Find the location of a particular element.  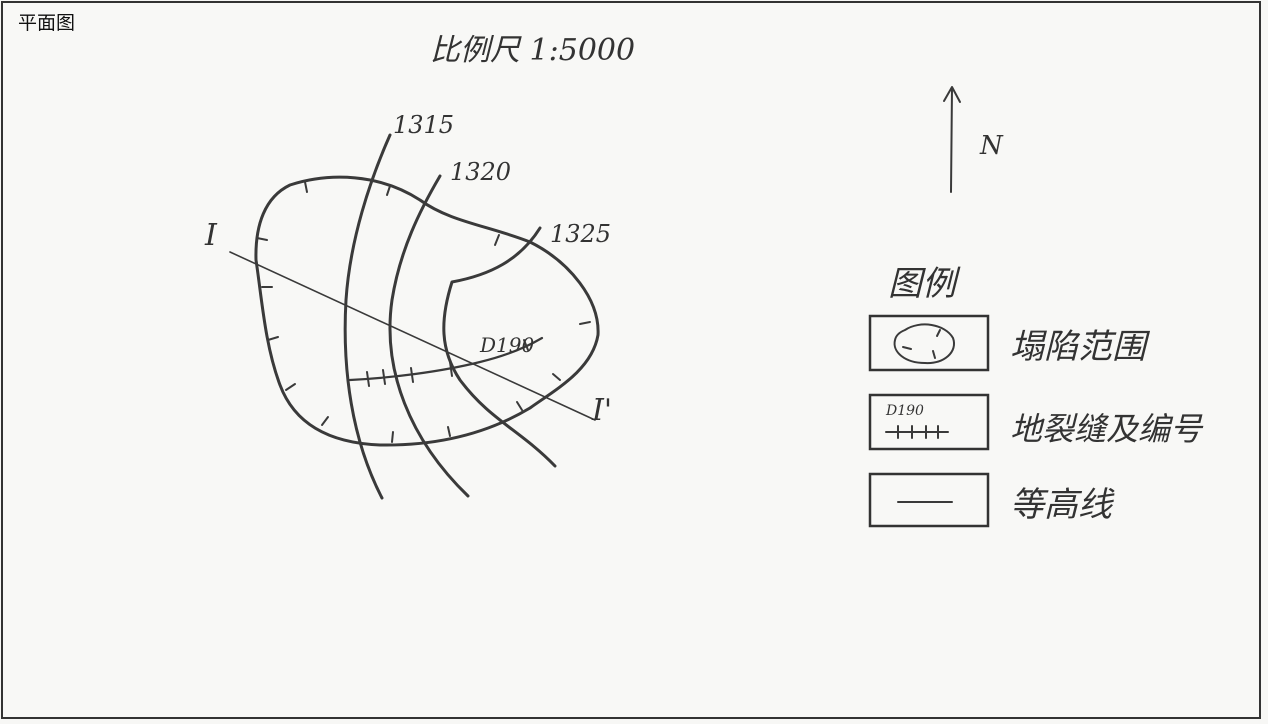

collapse-area-icon is located at coordinates (924, 344).